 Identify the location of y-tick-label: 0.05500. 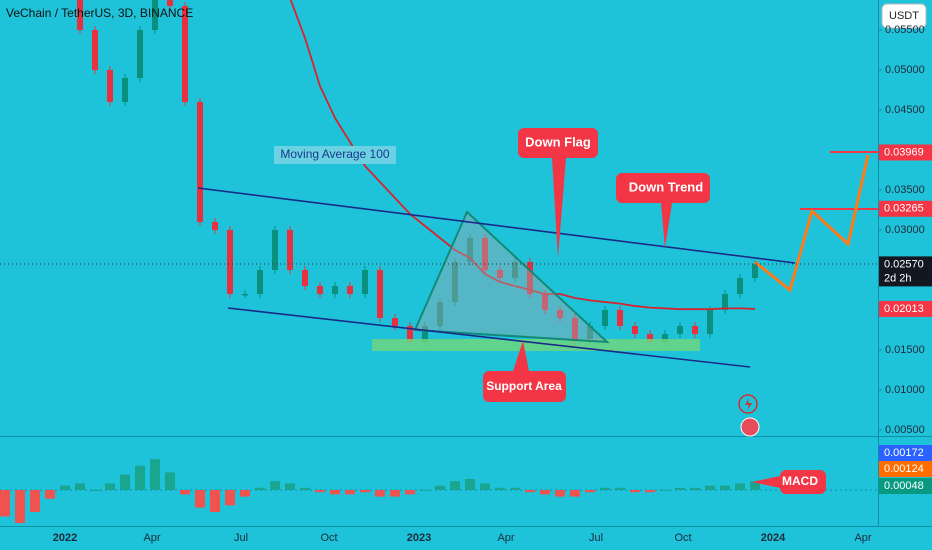
(905, 30).